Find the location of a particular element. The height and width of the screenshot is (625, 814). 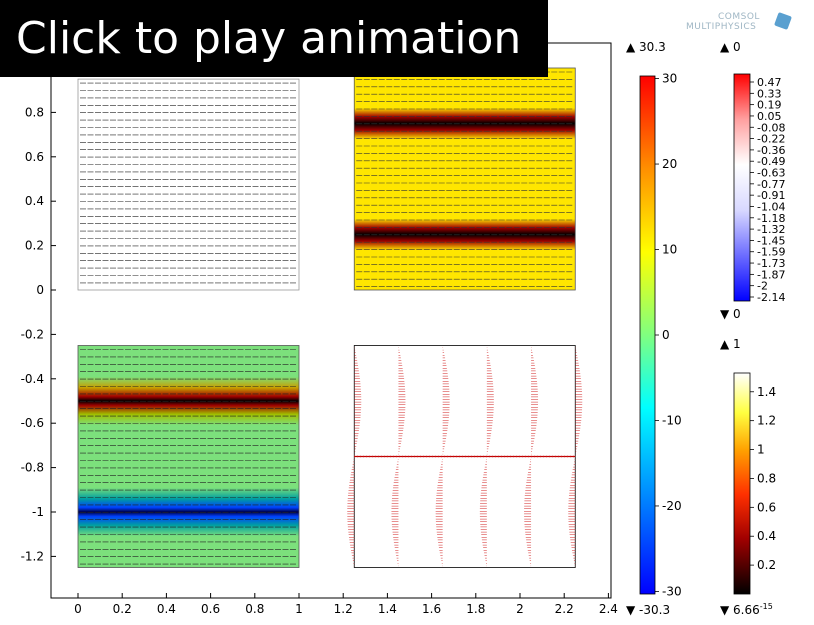

y-tick-label: 0.6 is located at coordinates (34, 157).